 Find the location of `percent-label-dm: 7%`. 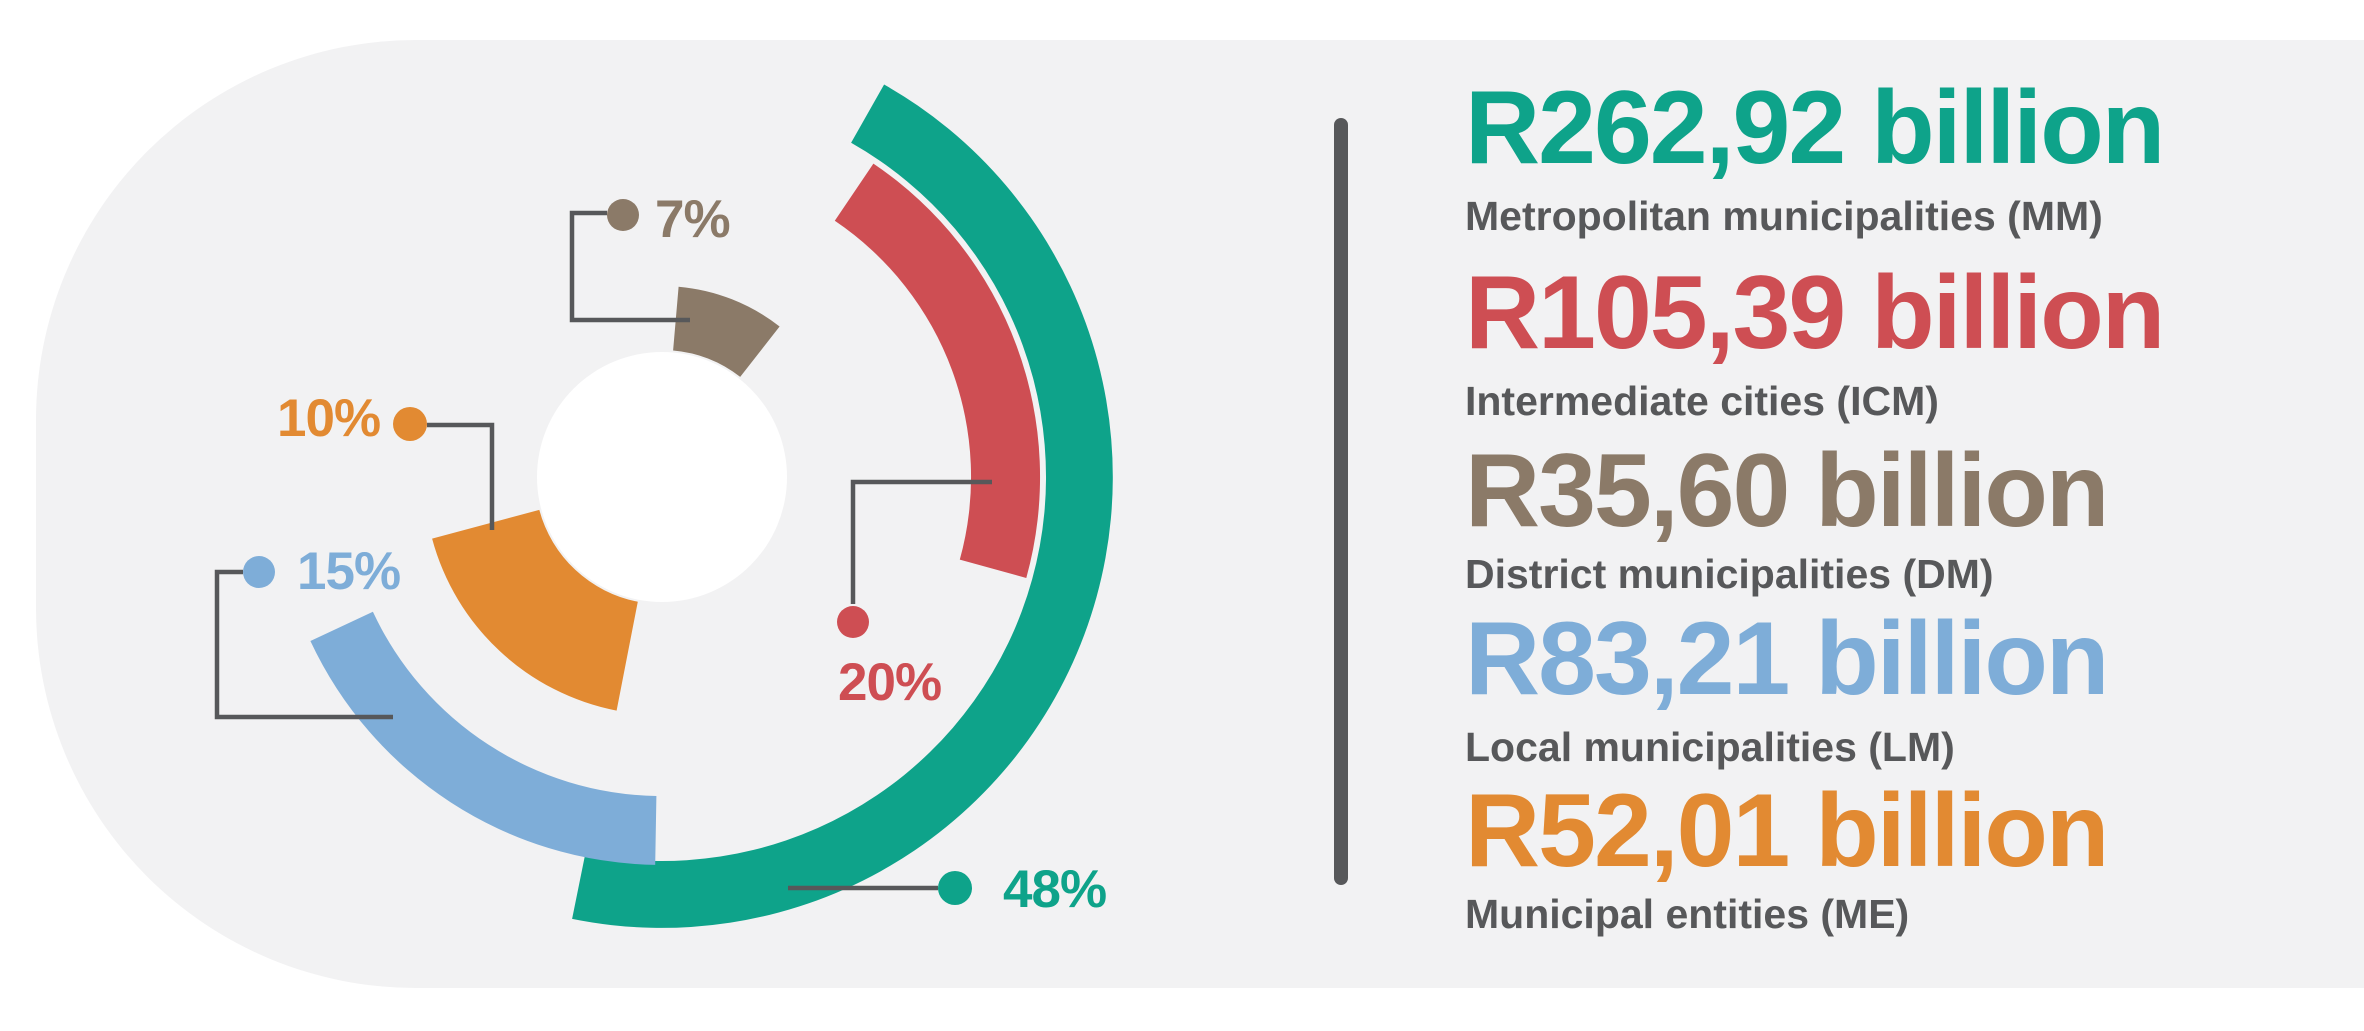

percent-label-dm: 7% is located at coordinates (692, 219).